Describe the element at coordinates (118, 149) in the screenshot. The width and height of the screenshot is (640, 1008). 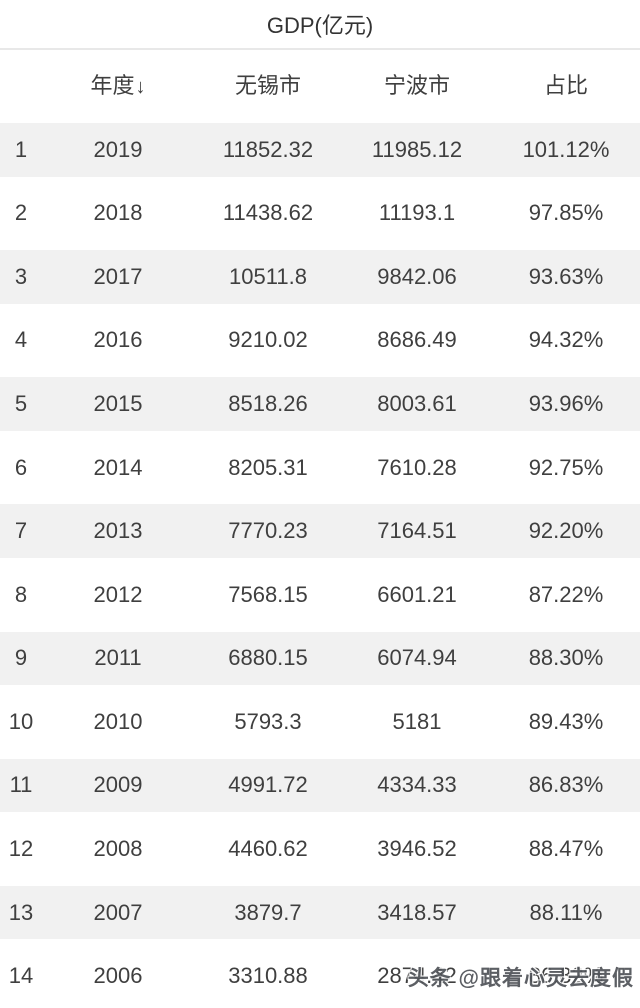
I see `cell-year: 2019` at that location.